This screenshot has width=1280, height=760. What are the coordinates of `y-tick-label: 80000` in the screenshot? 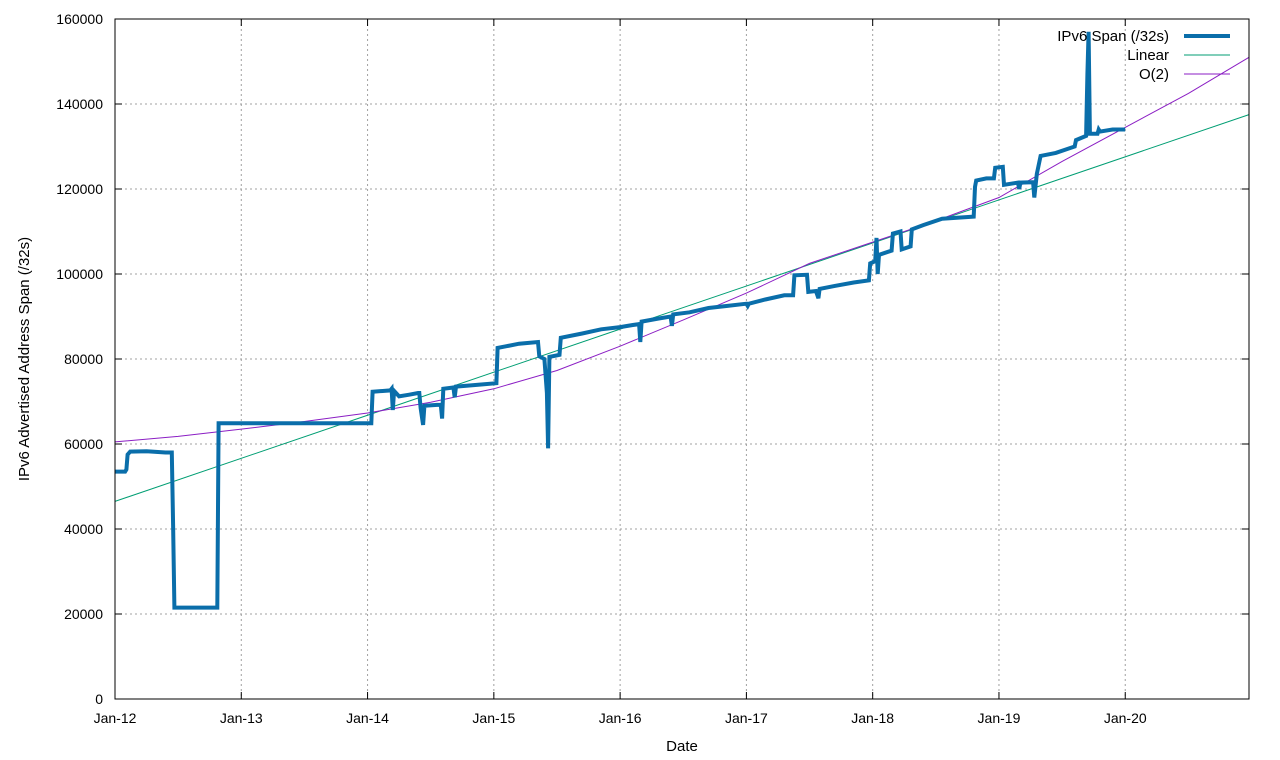 It's located at (83, 359).